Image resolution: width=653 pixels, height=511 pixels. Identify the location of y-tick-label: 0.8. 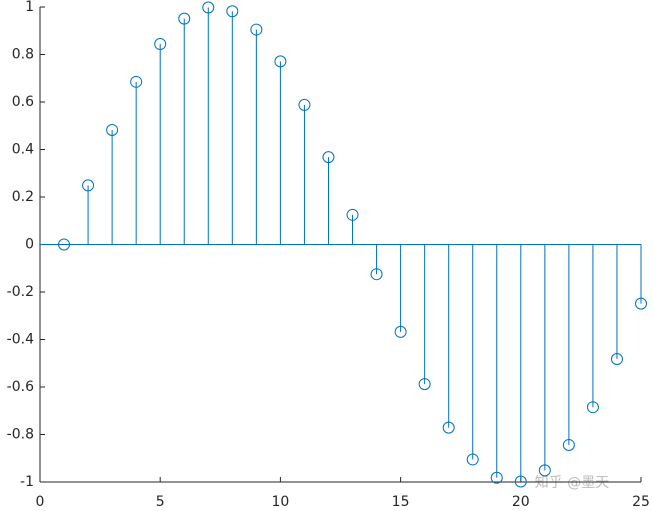
(23, 55).